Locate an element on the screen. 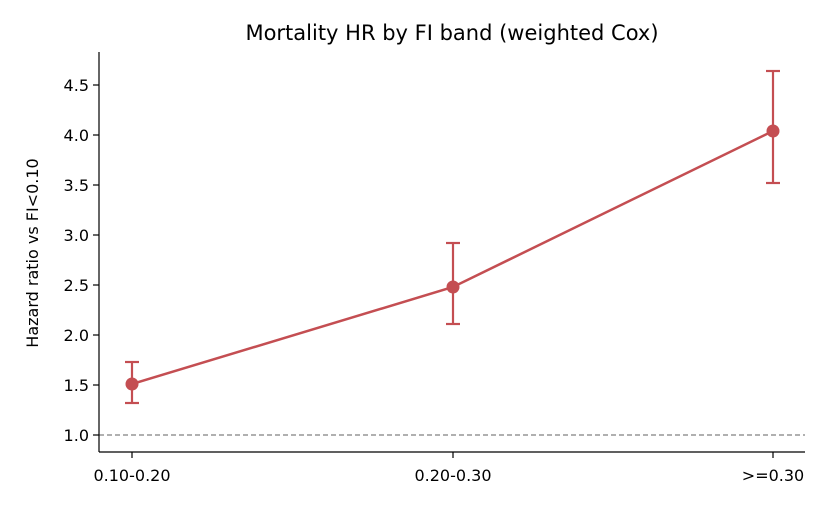  x-tick-label: 0.10-0.20 is located at coordinates (131, 475).